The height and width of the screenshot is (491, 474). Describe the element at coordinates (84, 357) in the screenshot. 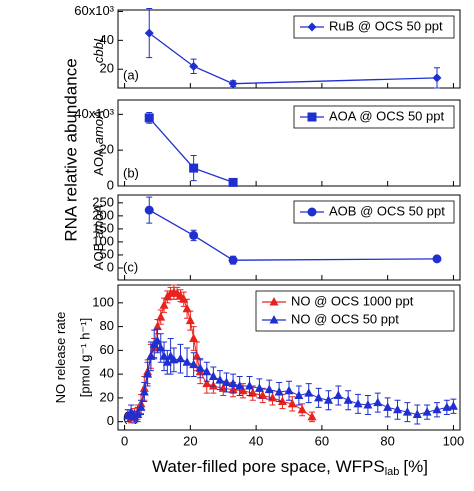

I see `y-label-units: [pmol g⁻¹ h⁻¹]` at that location.